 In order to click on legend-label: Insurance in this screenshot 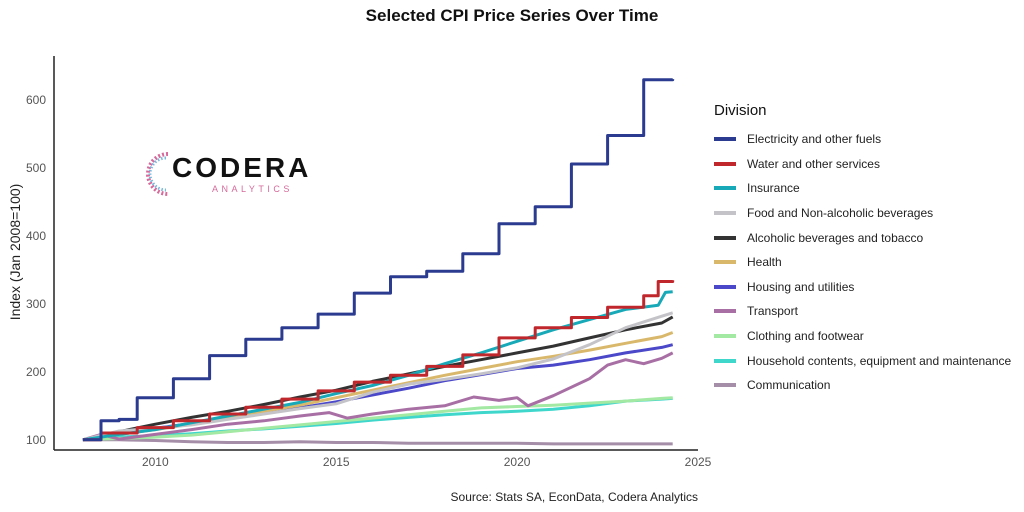, I will do `click(773, 188)`.